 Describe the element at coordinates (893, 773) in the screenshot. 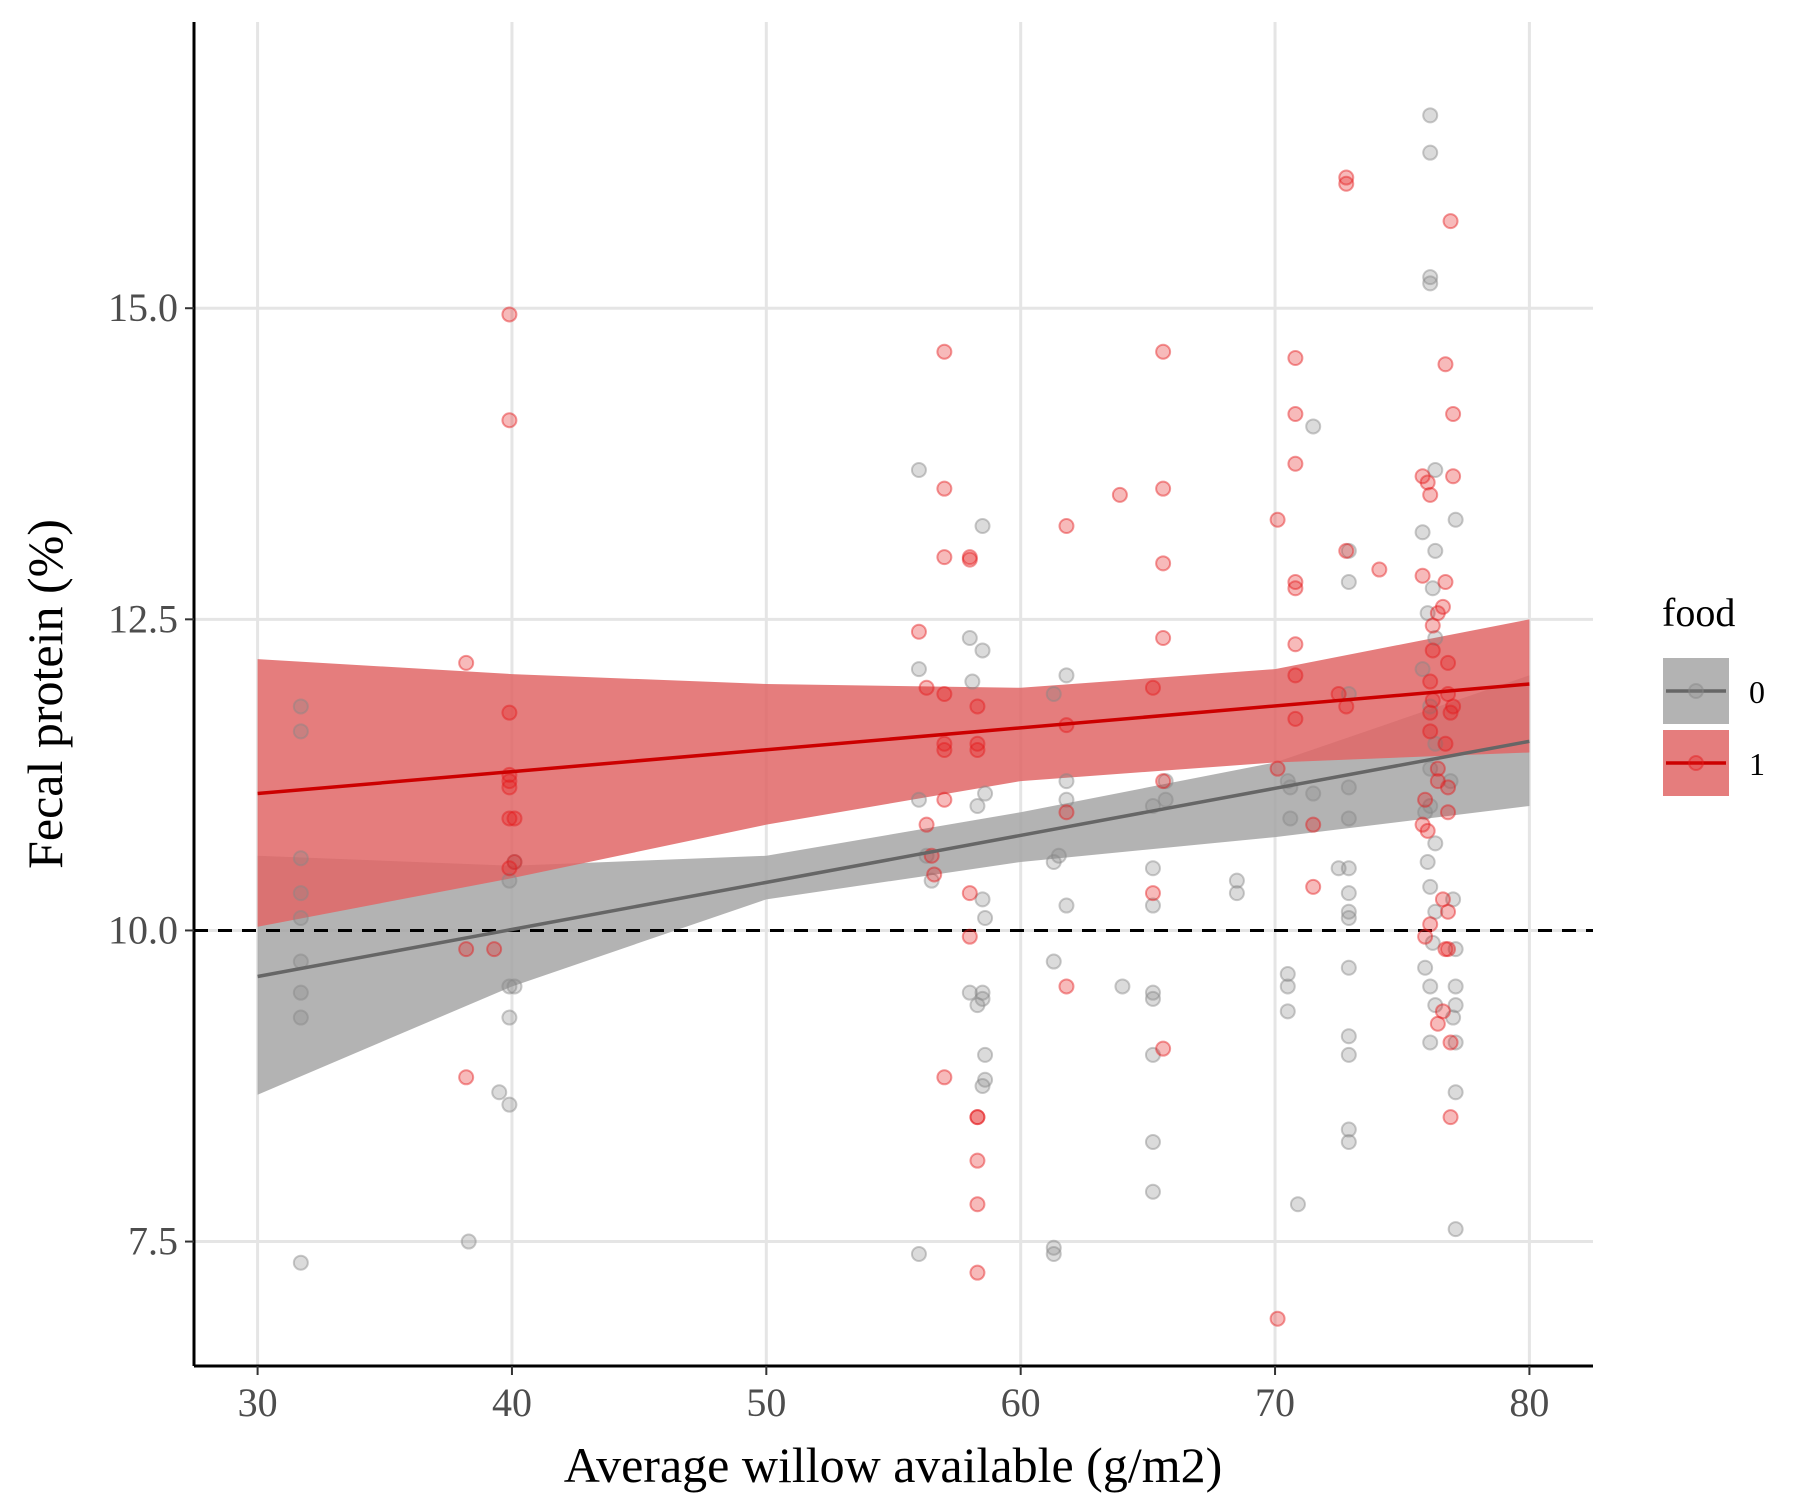

I see `confidence-band` at that location.